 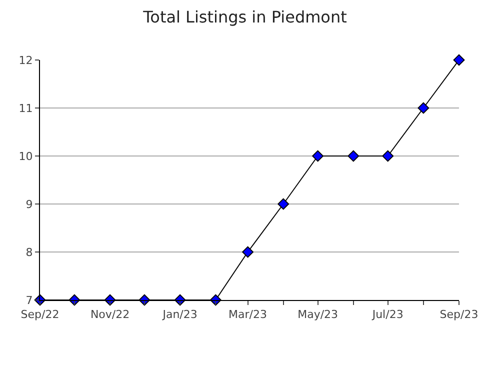 I want to click on y-tick-label: 12, so click(x=25, y=60).